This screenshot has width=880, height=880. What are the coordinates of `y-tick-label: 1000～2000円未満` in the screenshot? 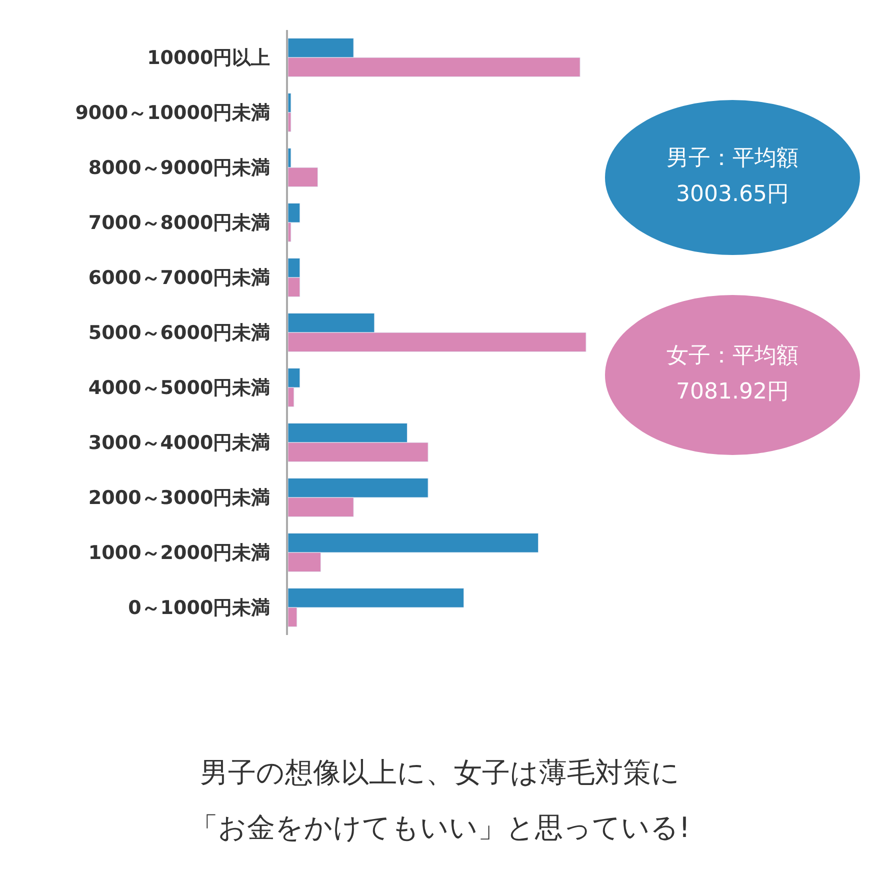 It's located at (179, 553).